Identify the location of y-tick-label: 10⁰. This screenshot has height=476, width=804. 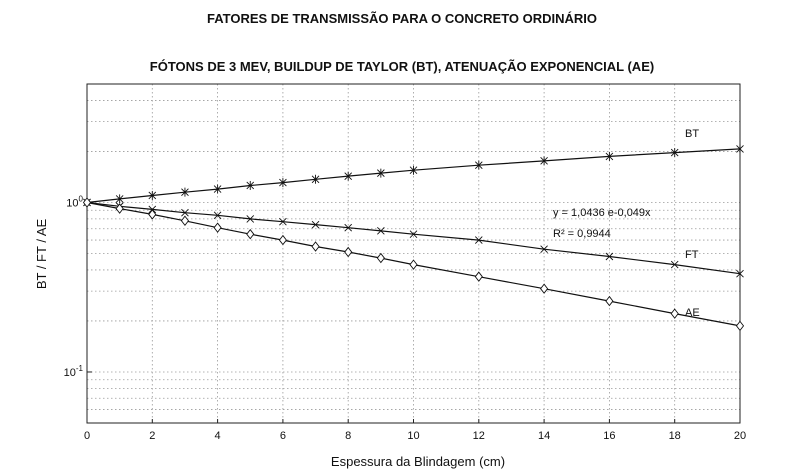
(74, 201).